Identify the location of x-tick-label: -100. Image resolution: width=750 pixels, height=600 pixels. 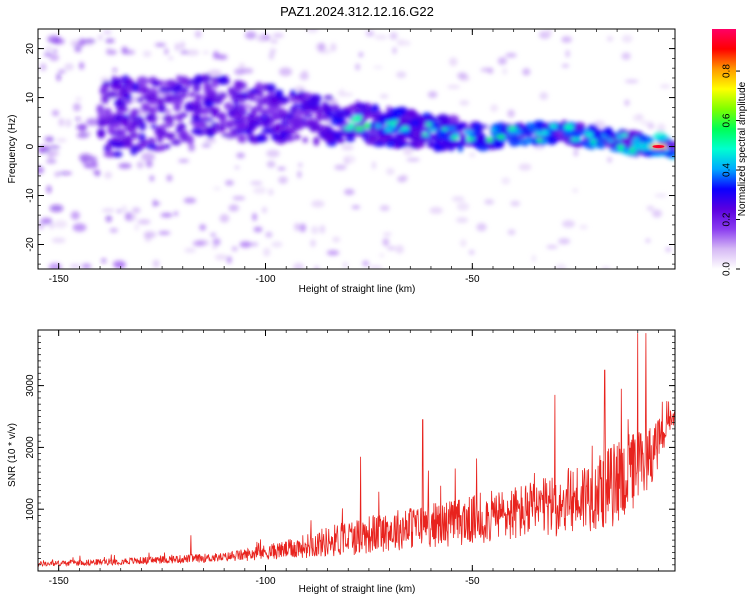
(265, 279).